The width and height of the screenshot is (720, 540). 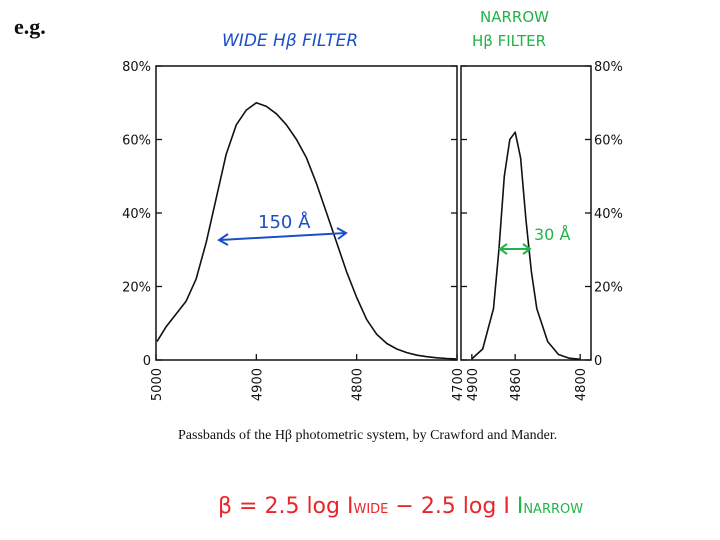 I want to click on formula-wide-sub: WIDE, so click(x=371, y=509).